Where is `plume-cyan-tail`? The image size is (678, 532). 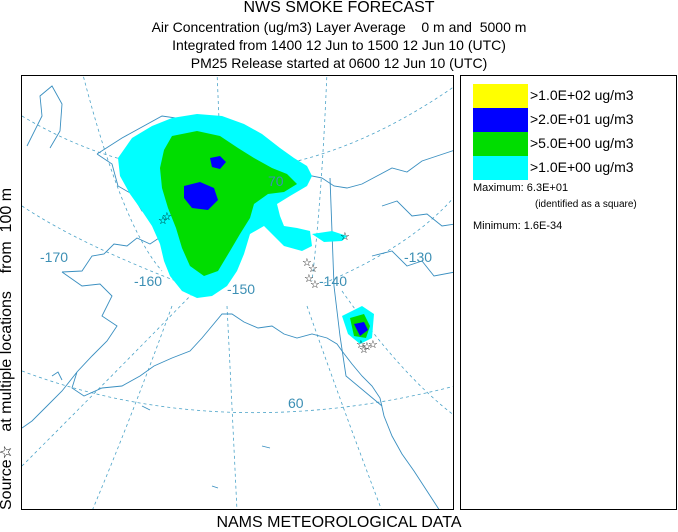
plume-cyan-tail is located at coordinates (329, 236).